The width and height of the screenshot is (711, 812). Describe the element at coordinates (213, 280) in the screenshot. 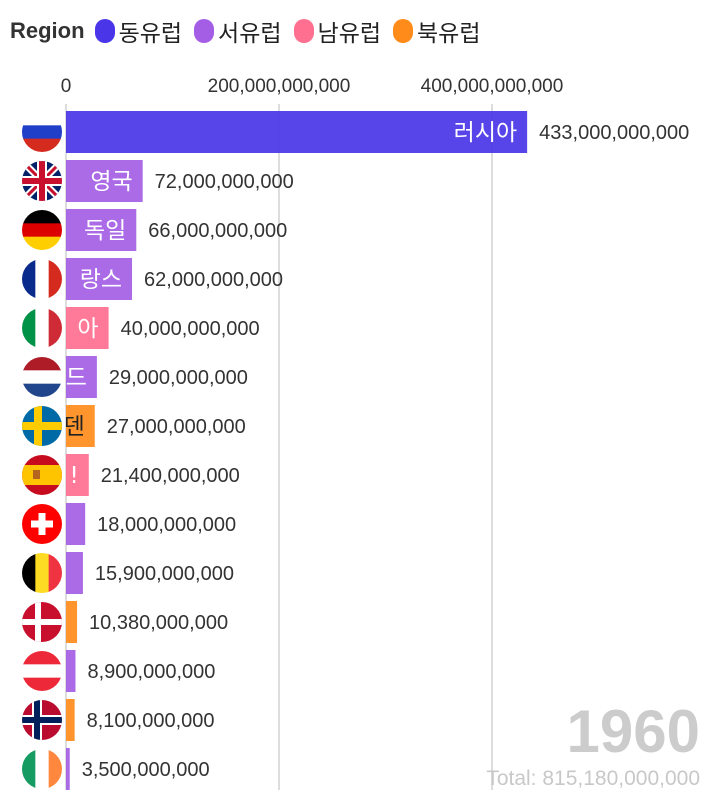

I see `value-label: 62,000,000,000` at that location.